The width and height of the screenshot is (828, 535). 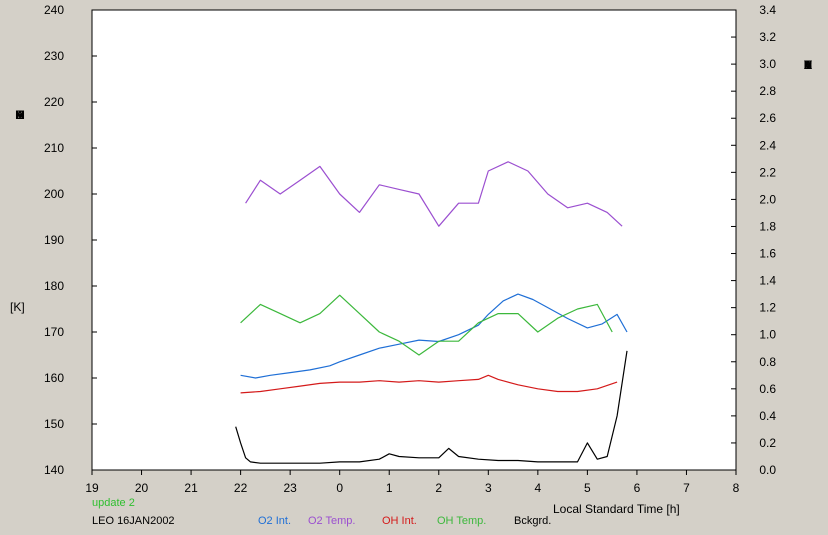 What do you see at coordinates (767, 281) in the screenshot?
I see `y-right-tick-label: 1.4` at bounding box center [767, 281].